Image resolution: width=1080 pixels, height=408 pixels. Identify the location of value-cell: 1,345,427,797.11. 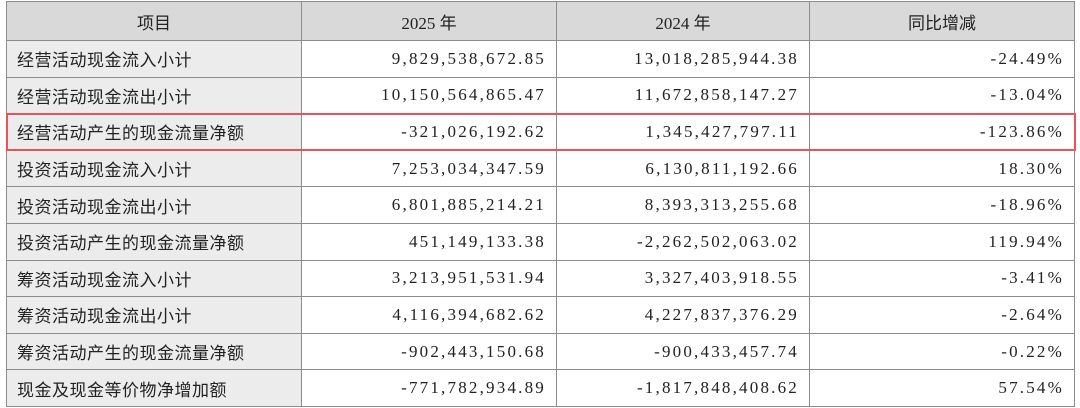
(683, 132).